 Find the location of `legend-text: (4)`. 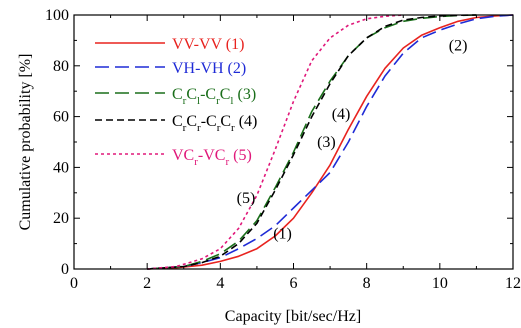

legend-text: (4) is located at coordinates (246, 121).